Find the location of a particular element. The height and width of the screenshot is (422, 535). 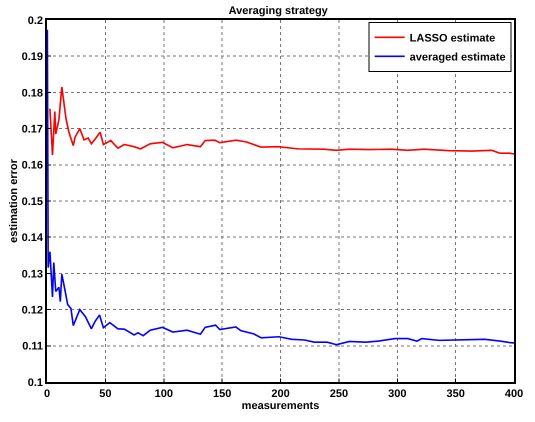

y-tick-label: 0.13 is located at coordinates (33, 274).